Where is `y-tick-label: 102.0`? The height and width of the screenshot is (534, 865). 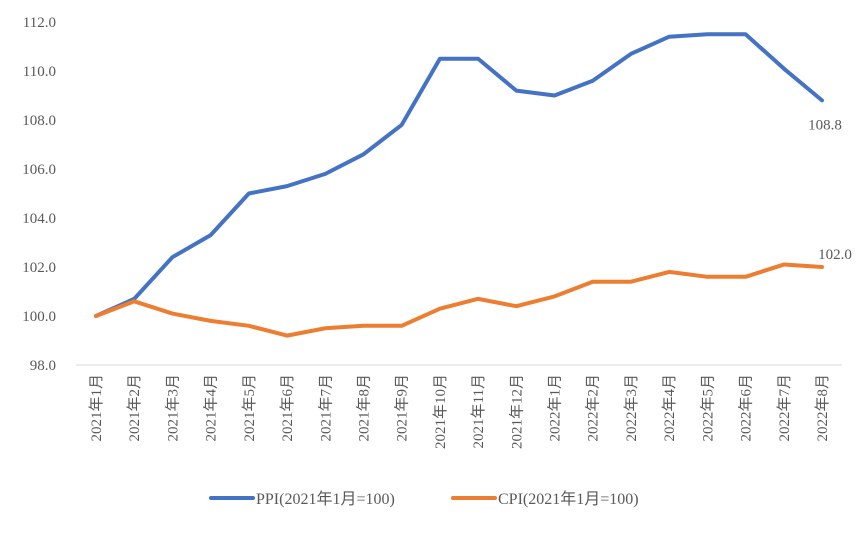 y-tick-label: 102.0 is located at coordinates (39, 268).